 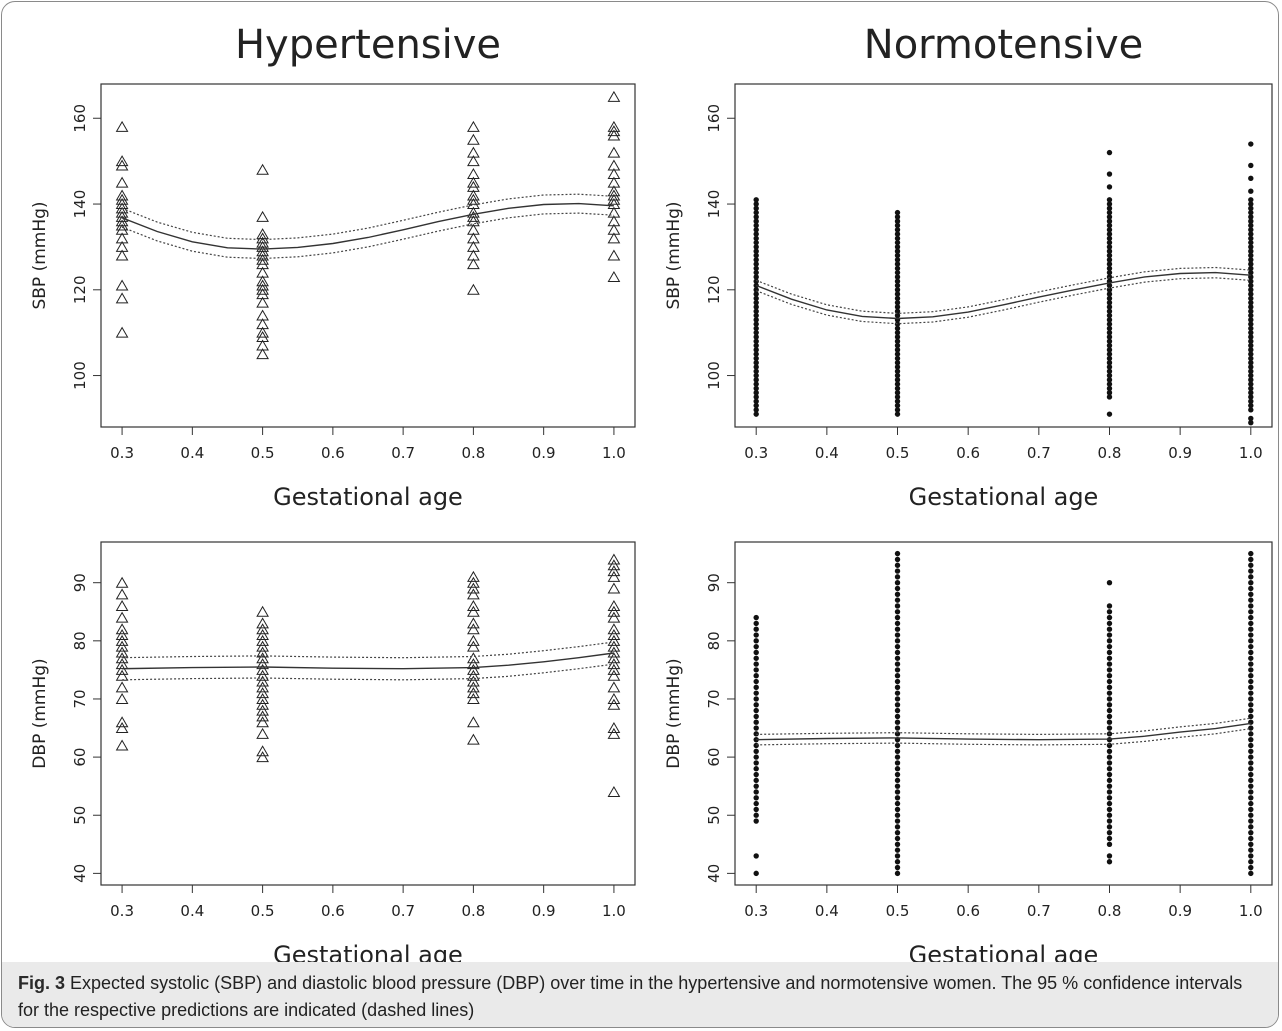 I want to click on y-tick-label: 40, so click(x=714, y=873).